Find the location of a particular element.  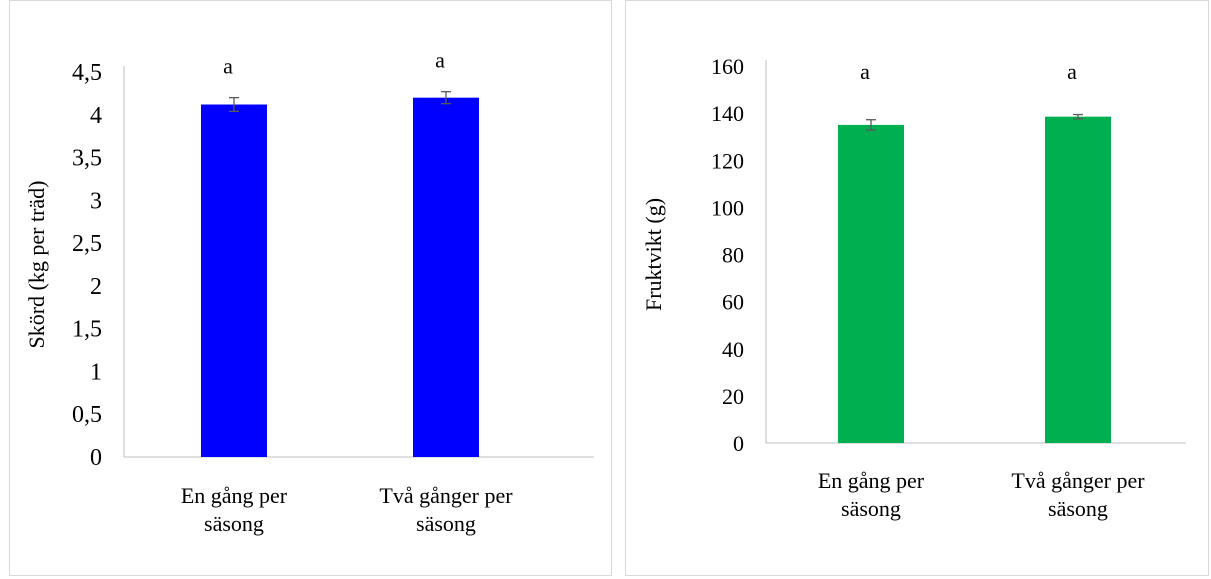

y-tick-label: 20 is located at coordinates (733, 396).